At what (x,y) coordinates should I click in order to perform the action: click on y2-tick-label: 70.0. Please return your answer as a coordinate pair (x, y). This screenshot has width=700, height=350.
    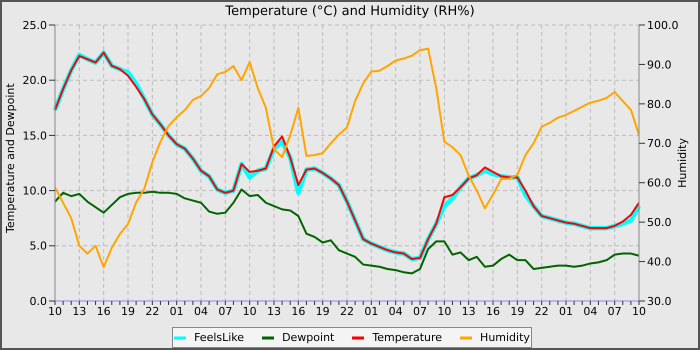
    Looking at the image, I should click on (659, 143).